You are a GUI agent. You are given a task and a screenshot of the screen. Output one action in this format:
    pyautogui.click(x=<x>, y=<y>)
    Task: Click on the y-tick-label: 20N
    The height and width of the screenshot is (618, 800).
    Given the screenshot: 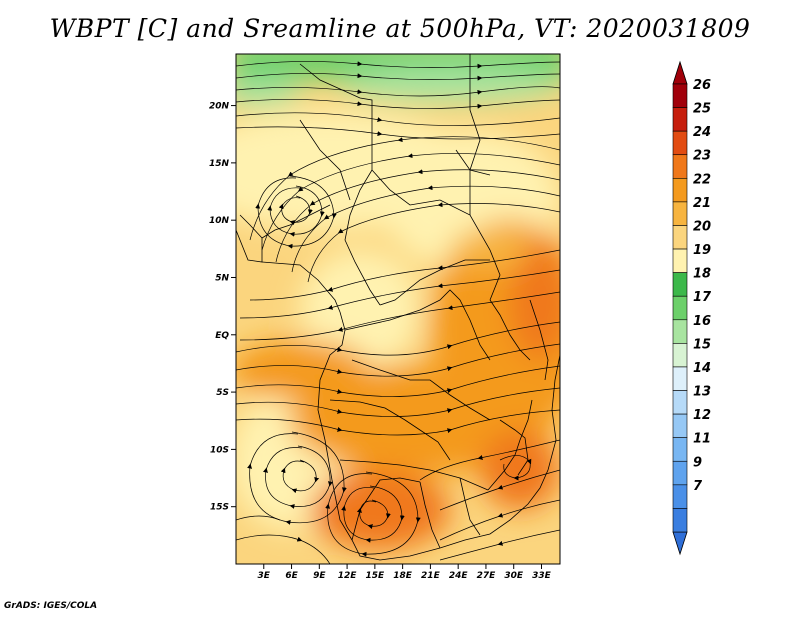 What is the action you would take?
    pyautogui.click(x=219, y=107)
    